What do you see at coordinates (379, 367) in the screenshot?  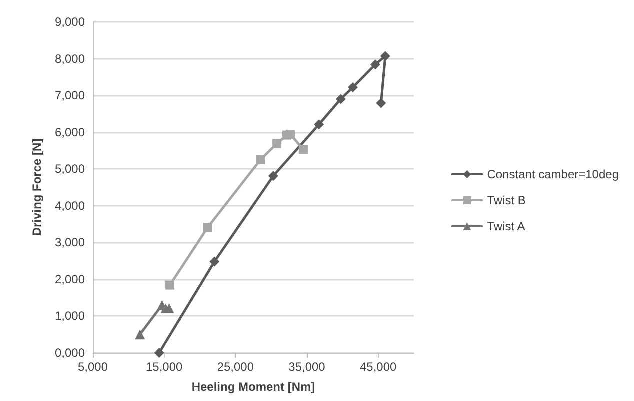 I see `x-tick-label: 45,000` at bounding box center [379, 367].